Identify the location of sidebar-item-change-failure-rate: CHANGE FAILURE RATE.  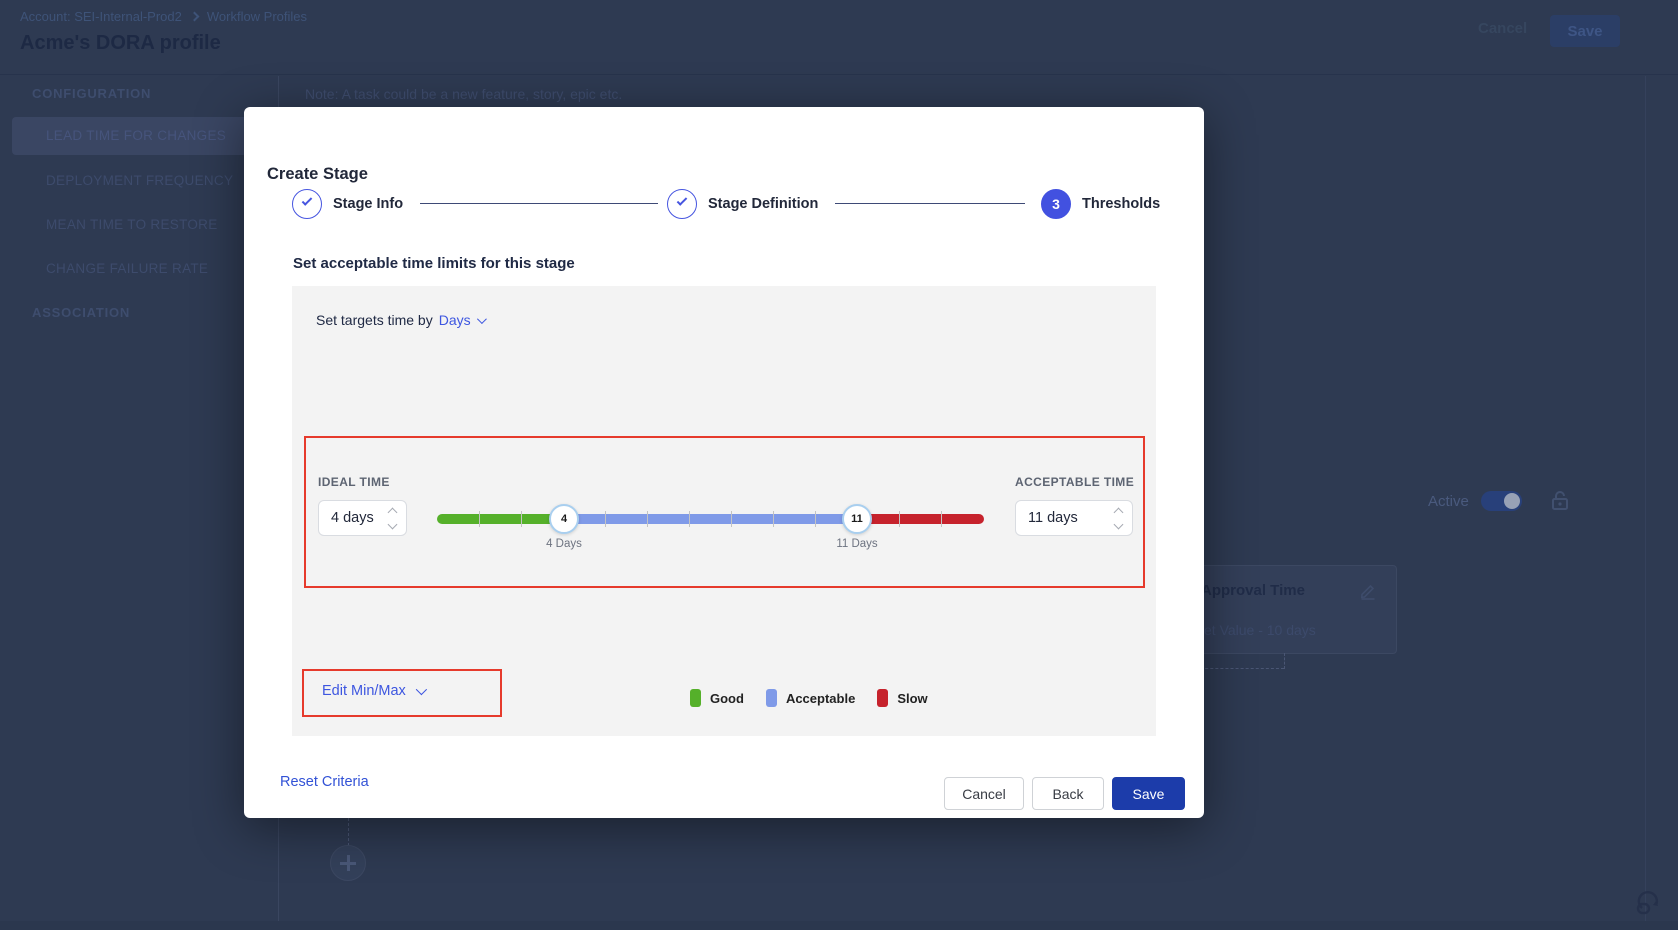
(127, 268).